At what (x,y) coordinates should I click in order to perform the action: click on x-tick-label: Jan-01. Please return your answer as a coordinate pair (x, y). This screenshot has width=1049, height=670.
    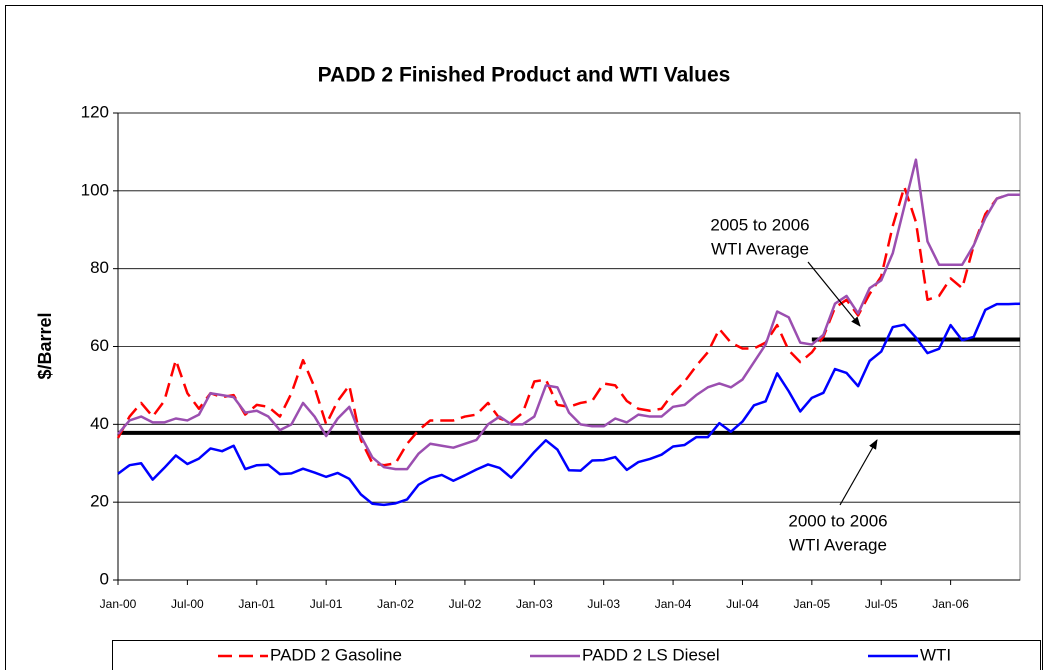
    Looking at the image, I should click on (256, 604).